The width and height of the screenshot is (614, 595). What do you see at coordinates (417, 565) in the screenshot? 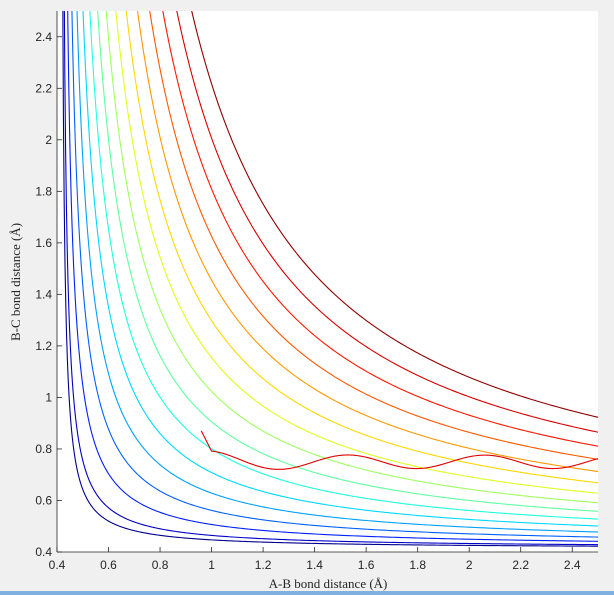
I see `x-tick-label: 1.8` at bounding box center [417, 565].